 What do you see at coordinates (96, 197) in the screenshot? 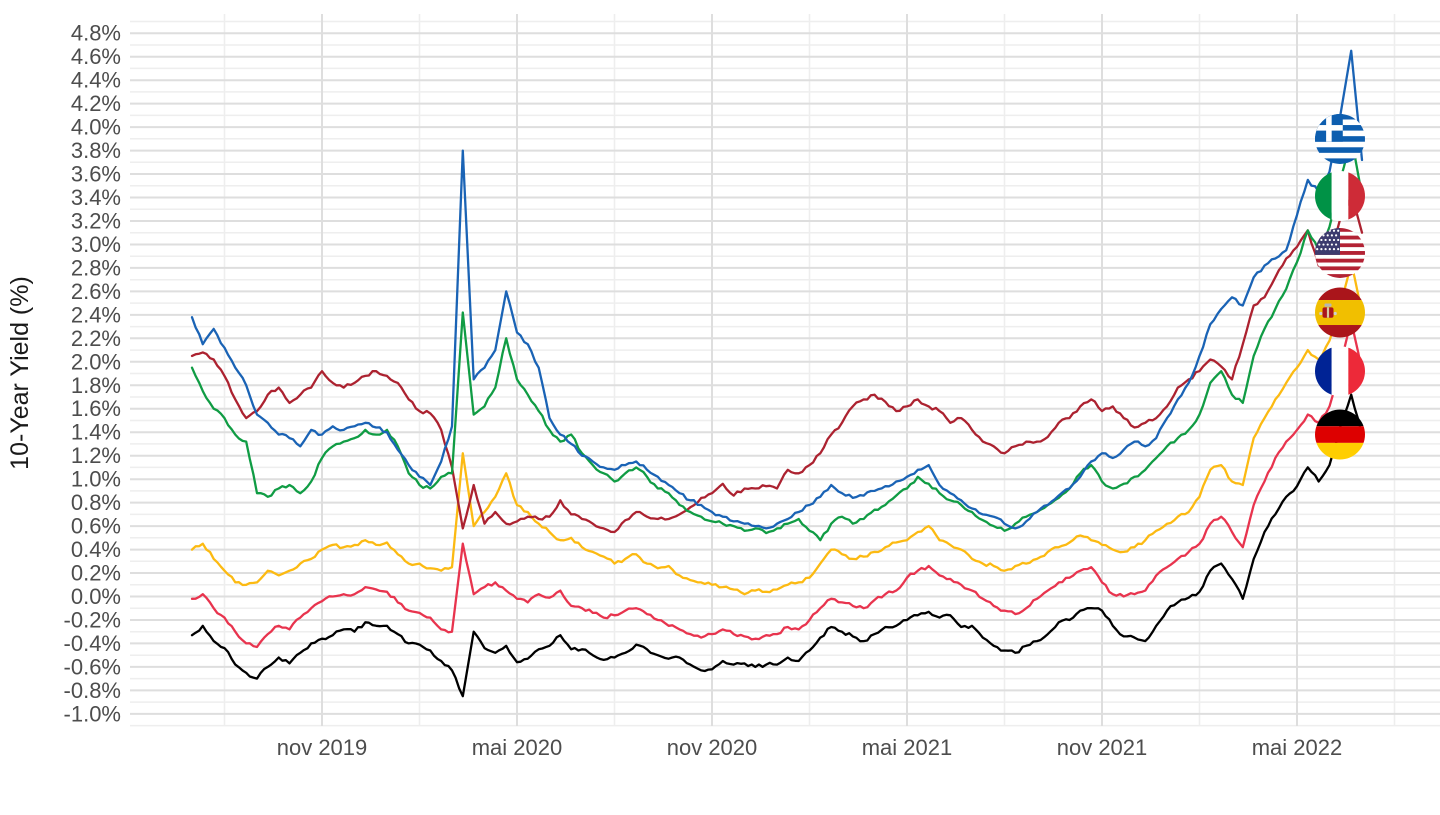
I see `y-tick-label: 3.4%` at bounding box center [96, 197].